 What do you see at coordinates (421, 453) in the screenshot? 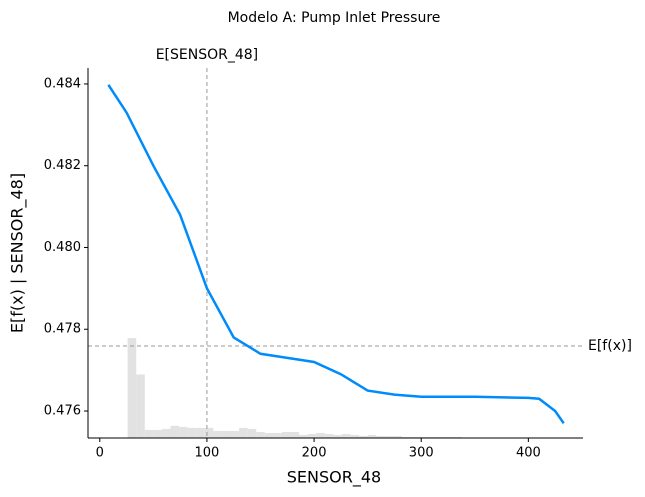
I see `x-tick-label: 300` at bounding box center [421, 453].